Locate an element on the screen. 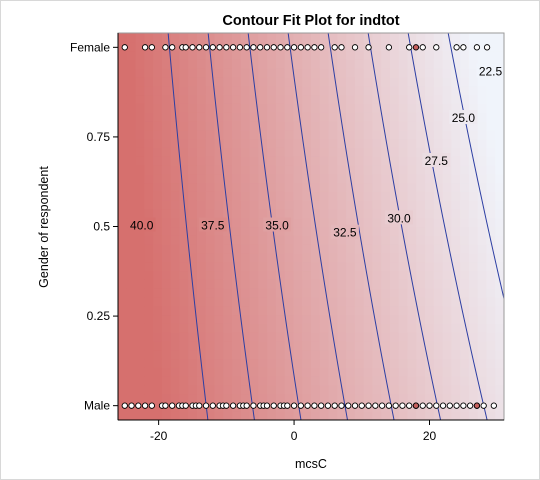 Image resolution: width=540 pixels, height=480 pixels. contour-line-37.5 is located at coordinates (231, 226).